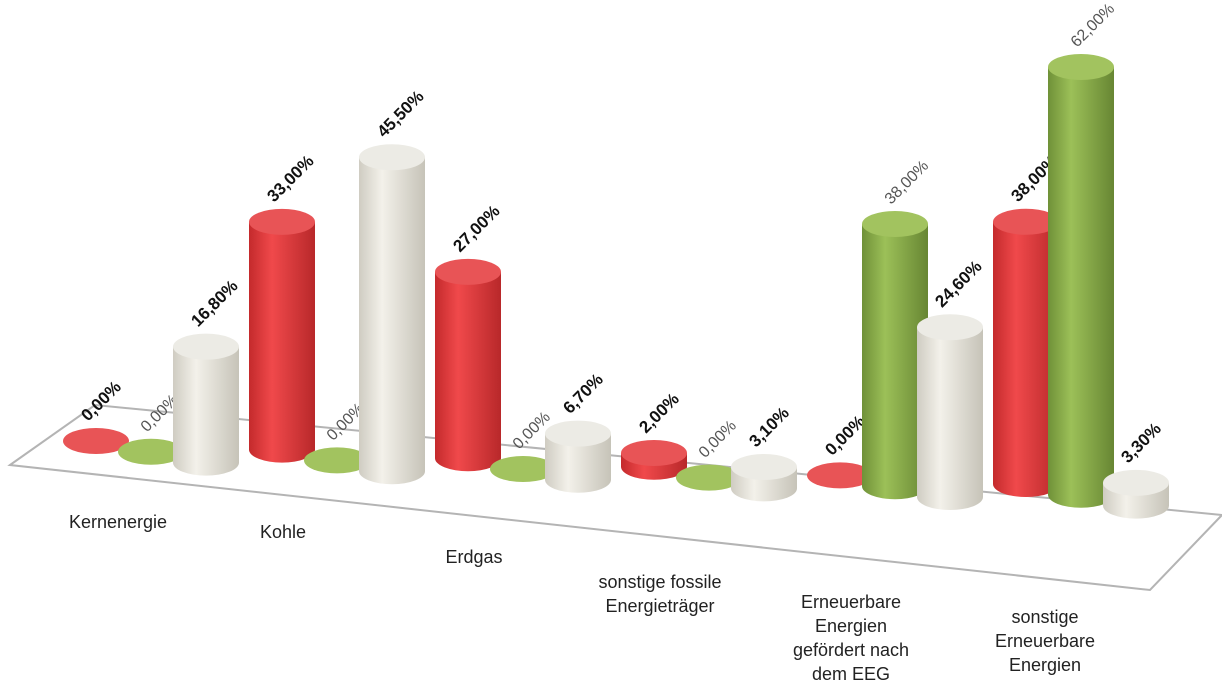 The image size is (1222, 698). I want to click on value-label-grey-2: 6,70%, so click(583, 394).